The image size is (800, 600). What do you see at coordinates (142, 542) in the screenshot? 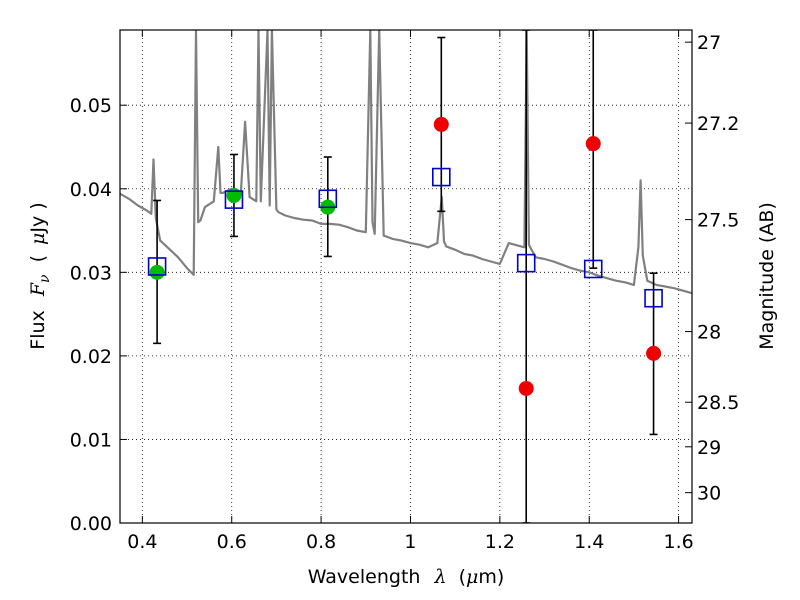
I see `x-tick-label: 0.4` at bounding box center [142, 542].